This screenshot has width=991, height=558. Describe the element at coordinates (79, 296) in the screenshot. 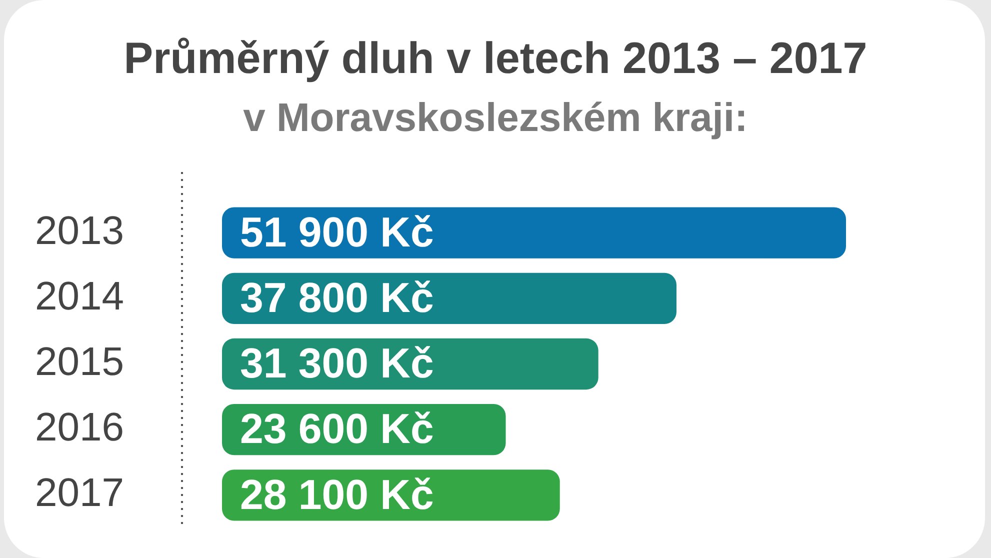

I see `y-tick-label: 2014` at that location.